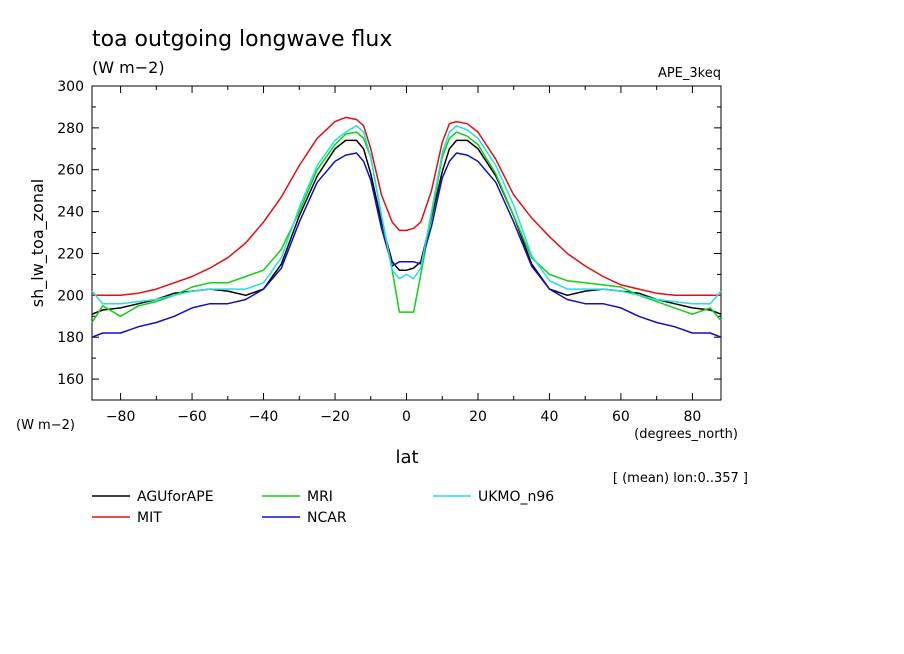 The height and width of the screenshot is (654, 904). I want to click on y-tick-label: 280, so click(70, 129).